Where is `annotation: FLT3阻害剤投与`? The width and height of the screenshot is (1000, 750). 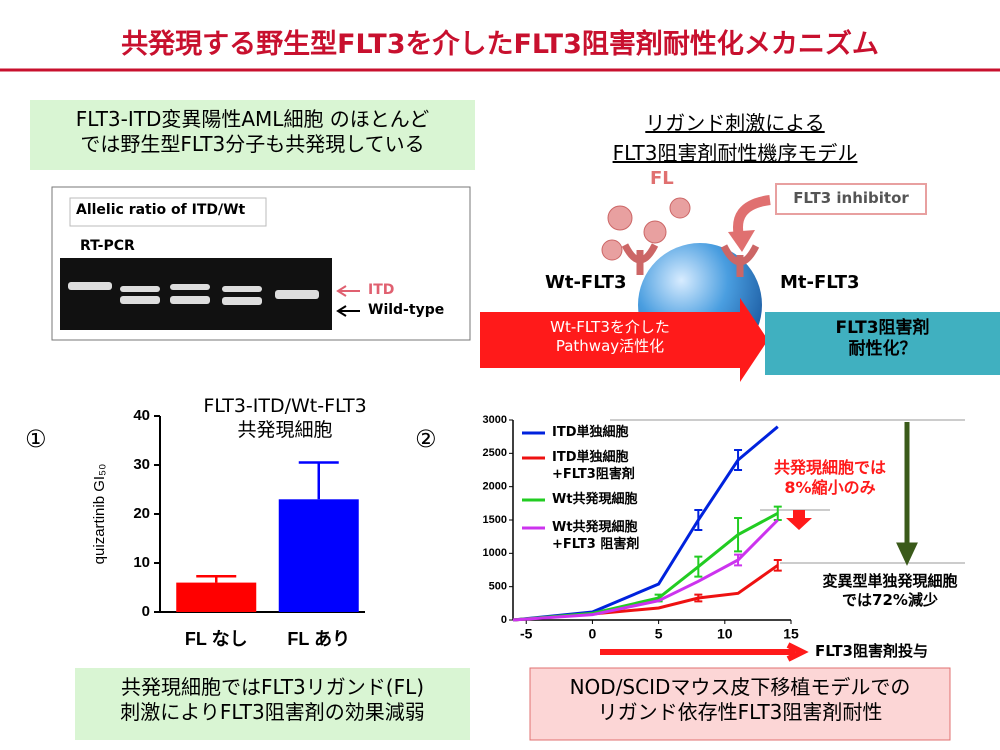
annotation: FLT3阻害剤投与 is located at coordinates (871, 651).